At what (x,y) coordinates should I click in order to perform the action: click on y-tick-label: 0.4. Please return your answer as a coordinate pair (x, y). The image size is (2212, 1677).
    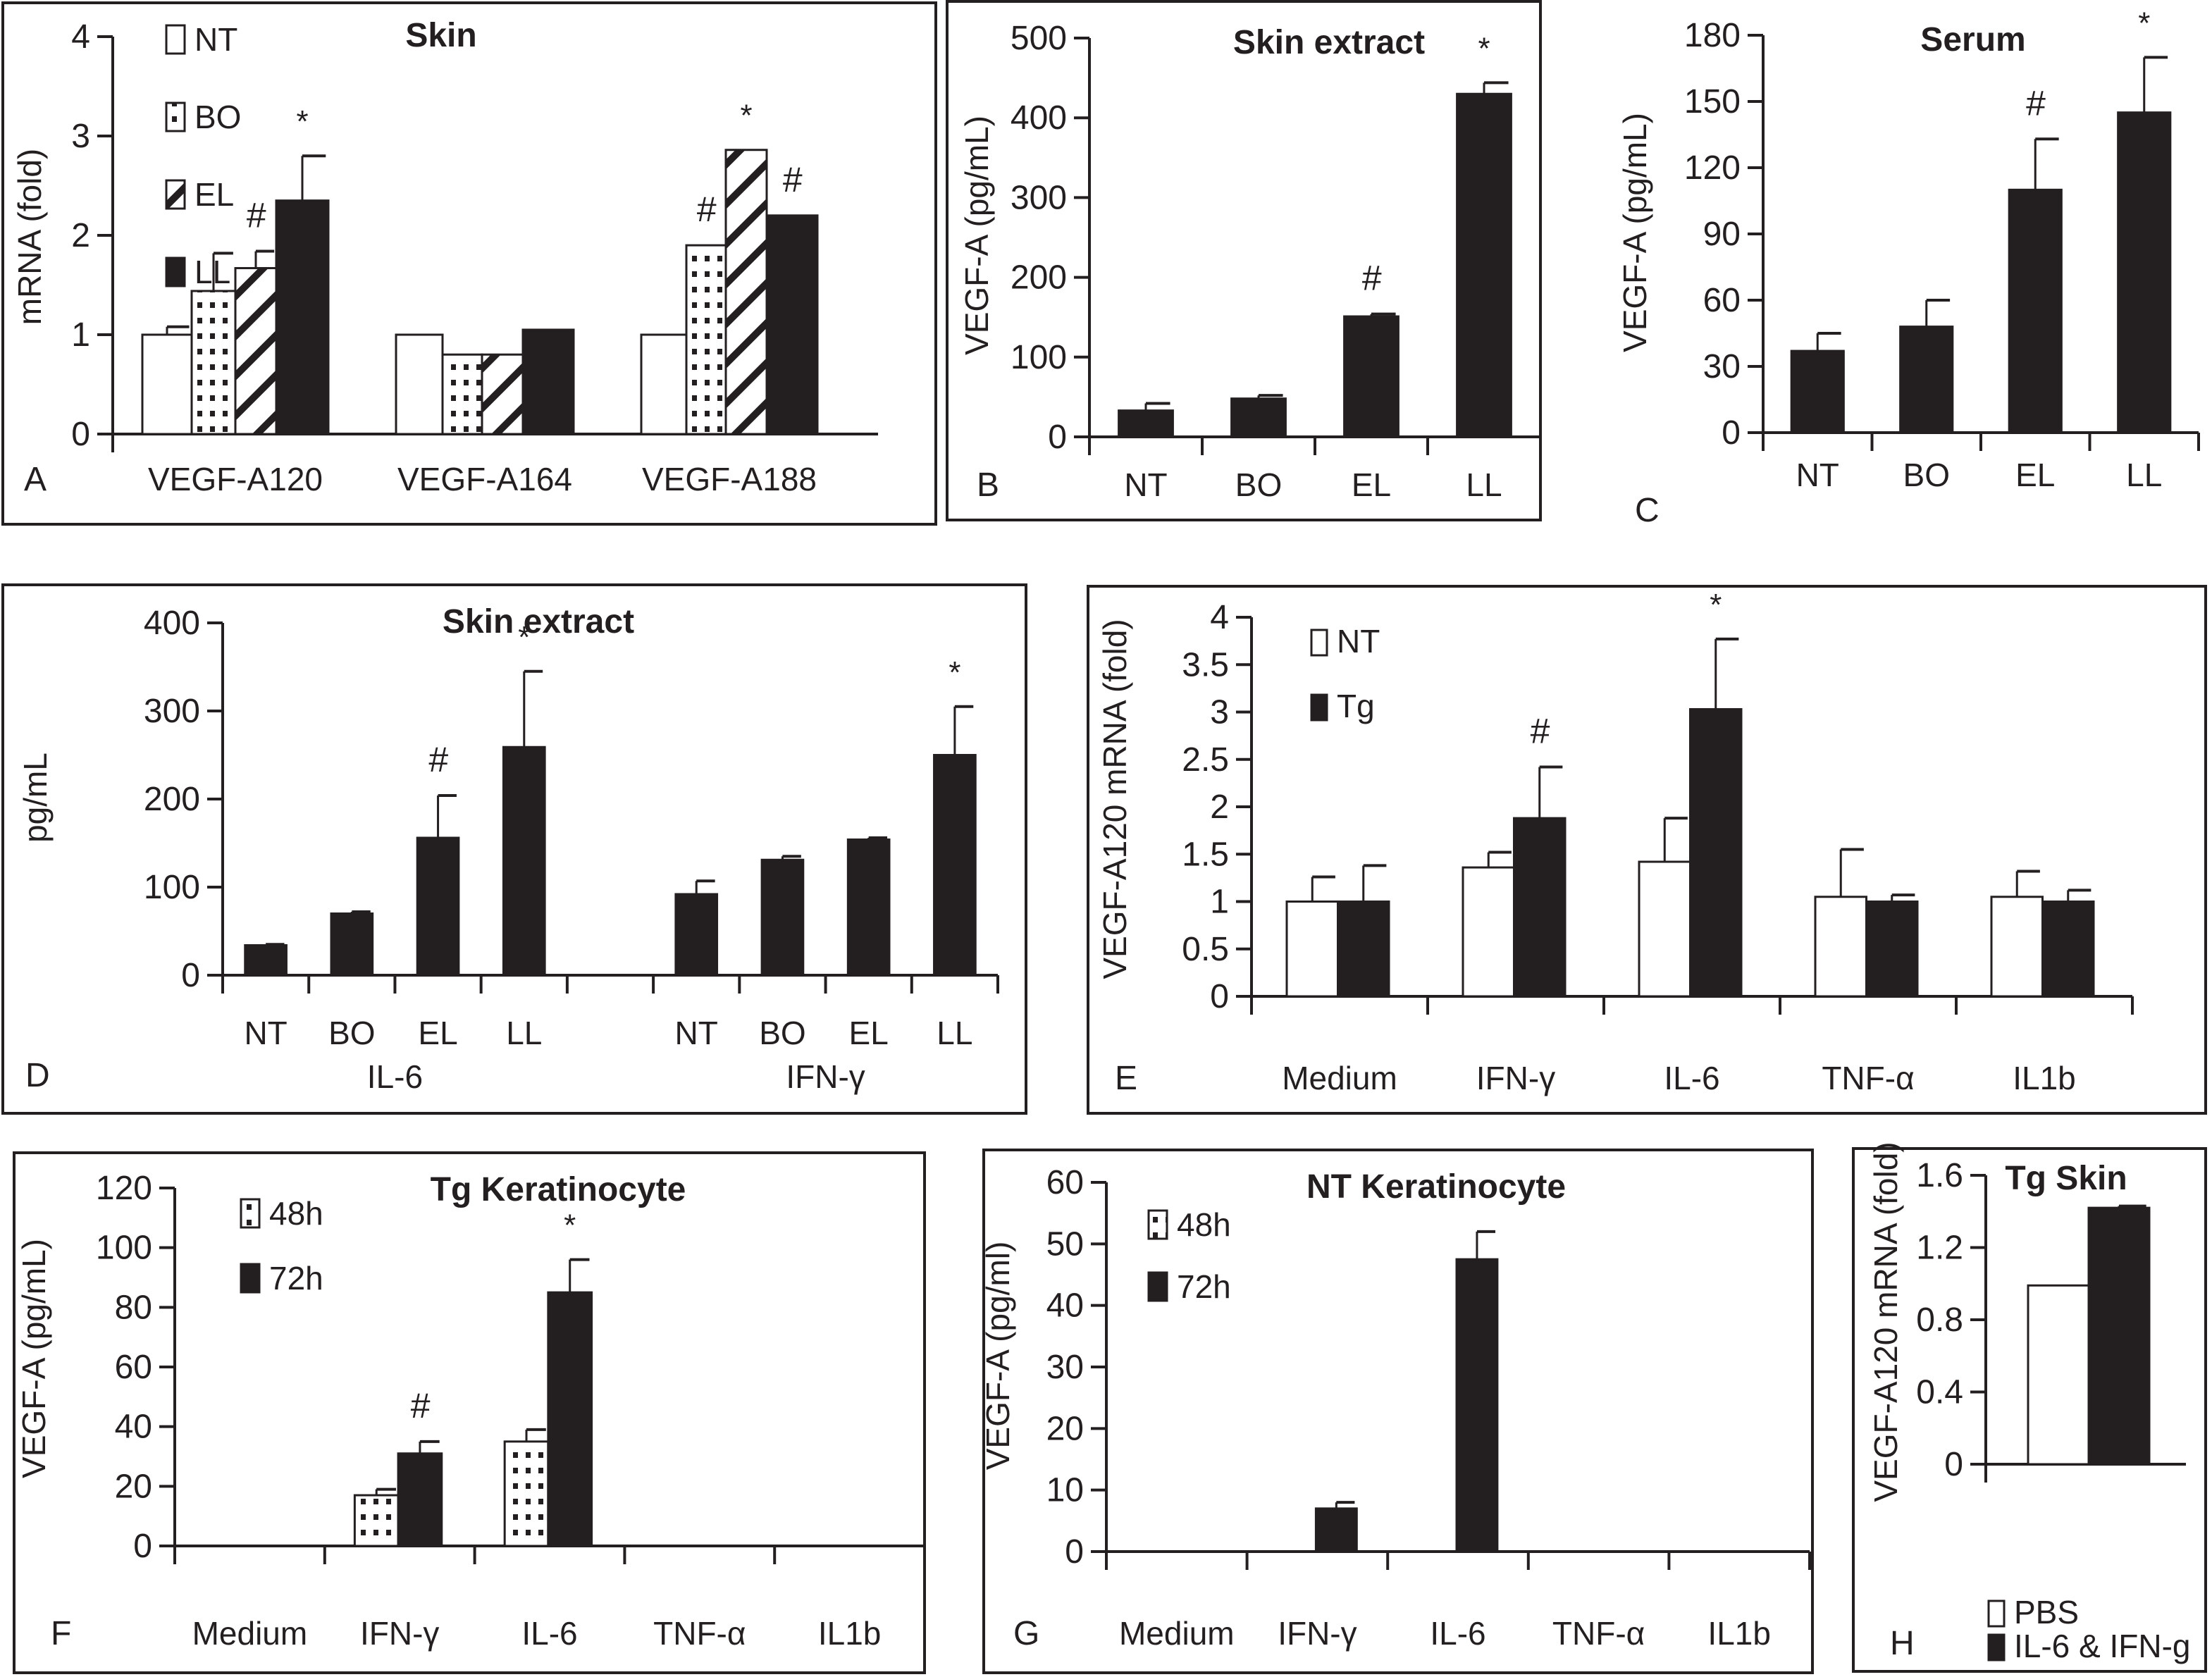
    Looking at the image, I should click on (1939, 1393).